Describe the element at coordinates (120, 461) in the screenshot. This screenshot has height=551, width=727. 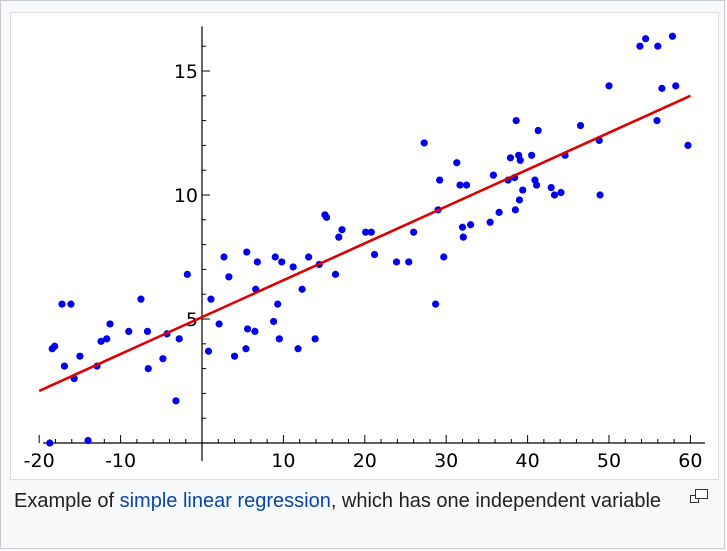
I see `x-tick-label: -10` at that location.